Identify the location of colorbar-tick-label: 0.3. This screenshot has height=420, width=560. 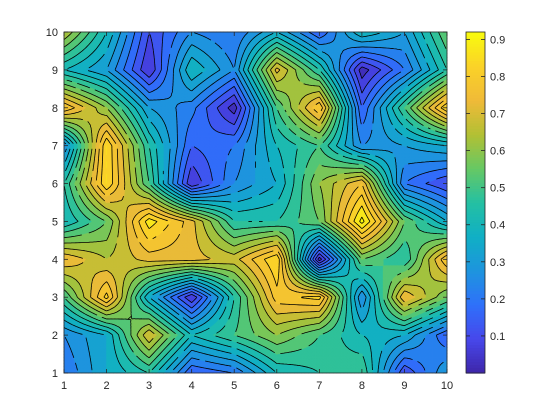
(497, 263).